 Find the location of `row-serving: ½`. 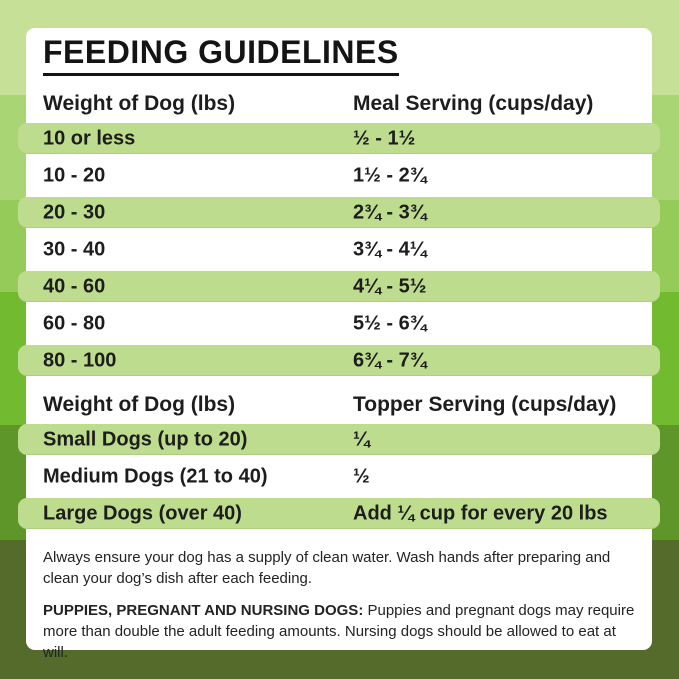

row-serving: ½ is located at coordinates (361, 476).